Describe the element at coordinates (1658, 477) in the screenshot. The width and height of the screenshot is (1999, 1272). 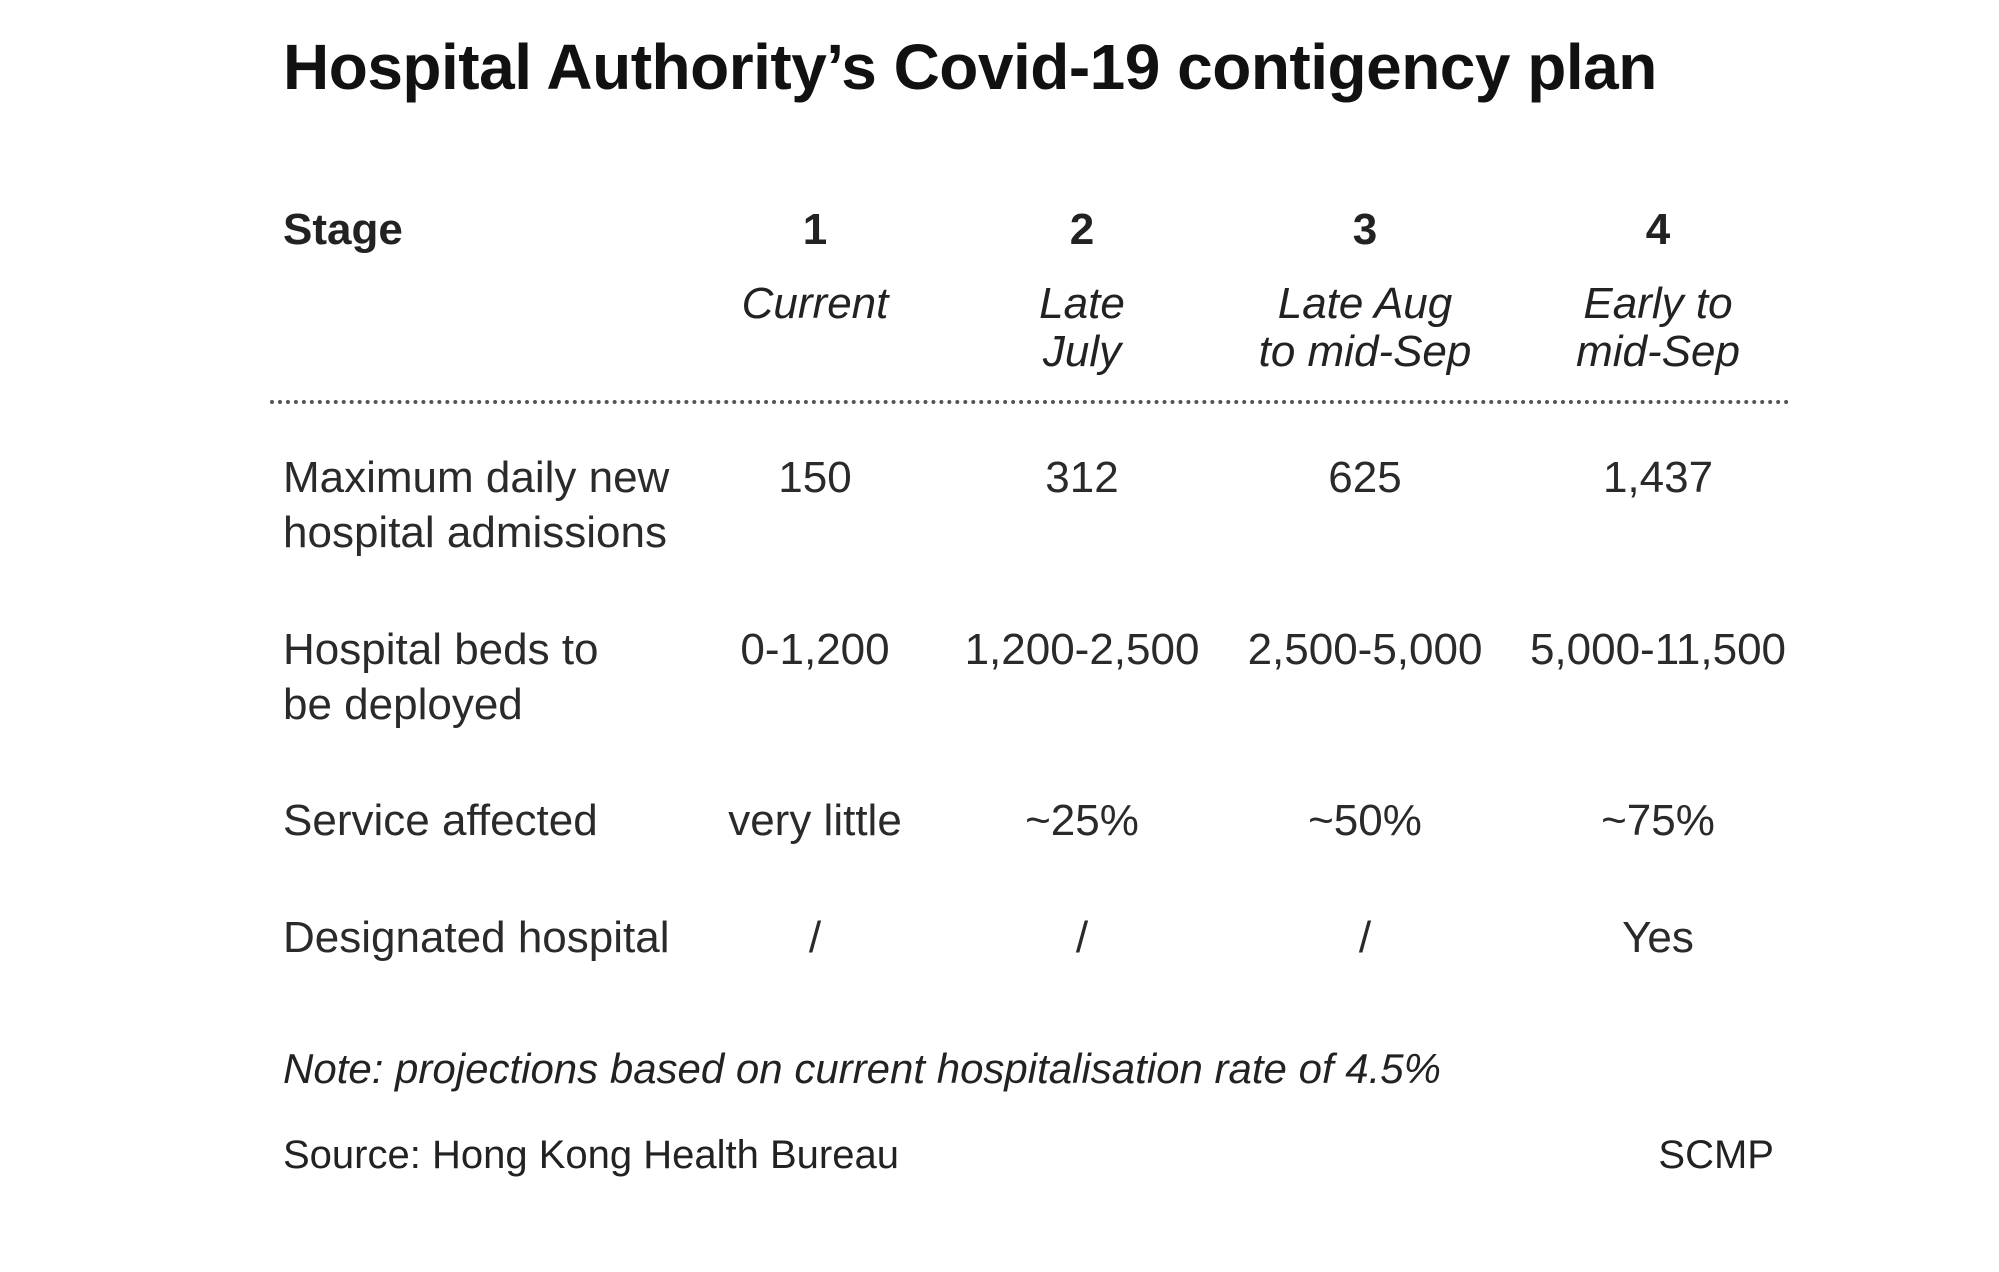
I see `table-cell-r1-c4: 1,437` at that location.